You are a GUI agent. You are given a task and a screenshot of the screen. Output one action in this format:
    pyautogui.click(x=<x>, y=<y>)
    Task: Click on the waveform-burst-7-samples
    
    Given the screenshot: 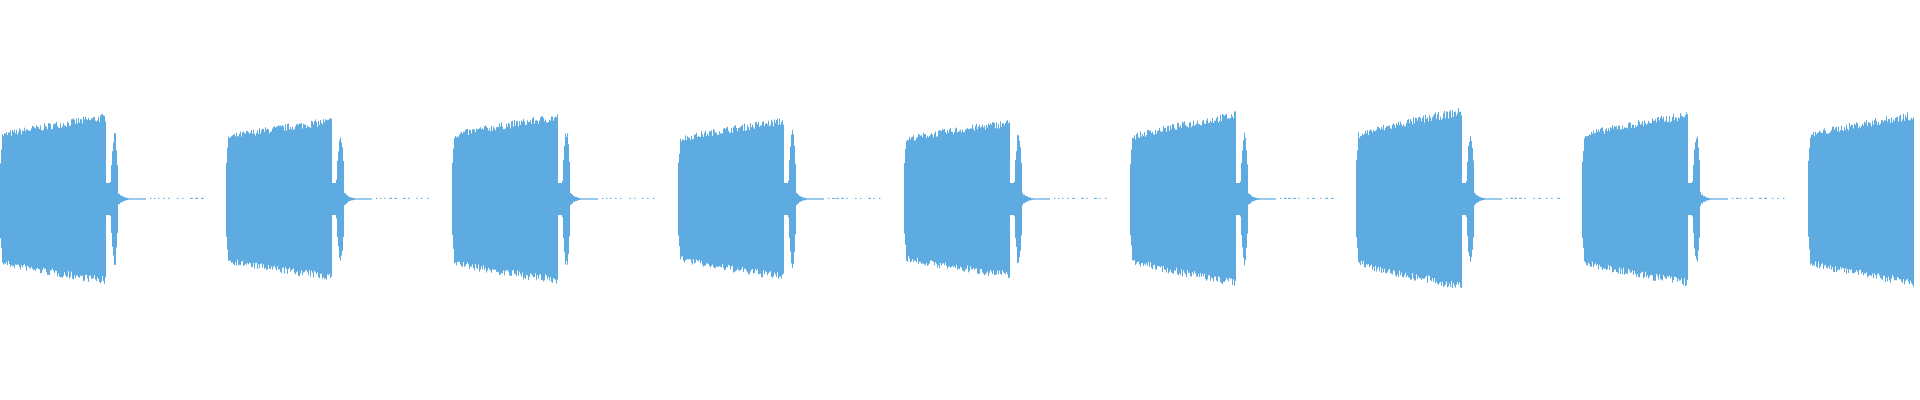 What is the action you would take?
    pyautogui.click(x=1458, y=198)
    